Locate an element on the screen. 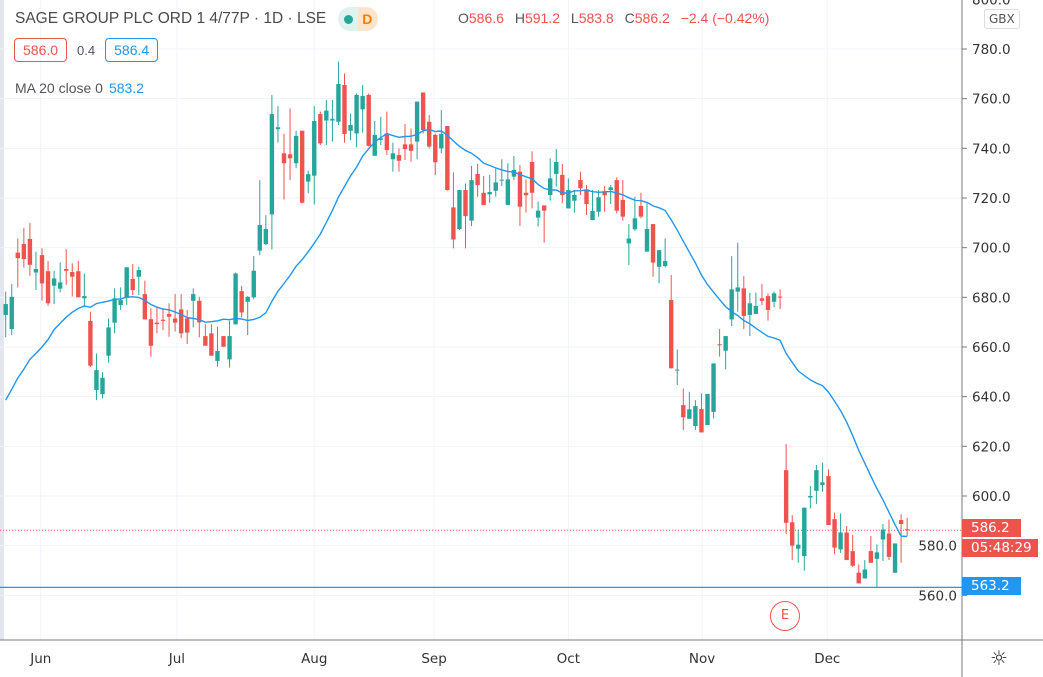  market-status-badge: D is located at coordinates (358, 19).